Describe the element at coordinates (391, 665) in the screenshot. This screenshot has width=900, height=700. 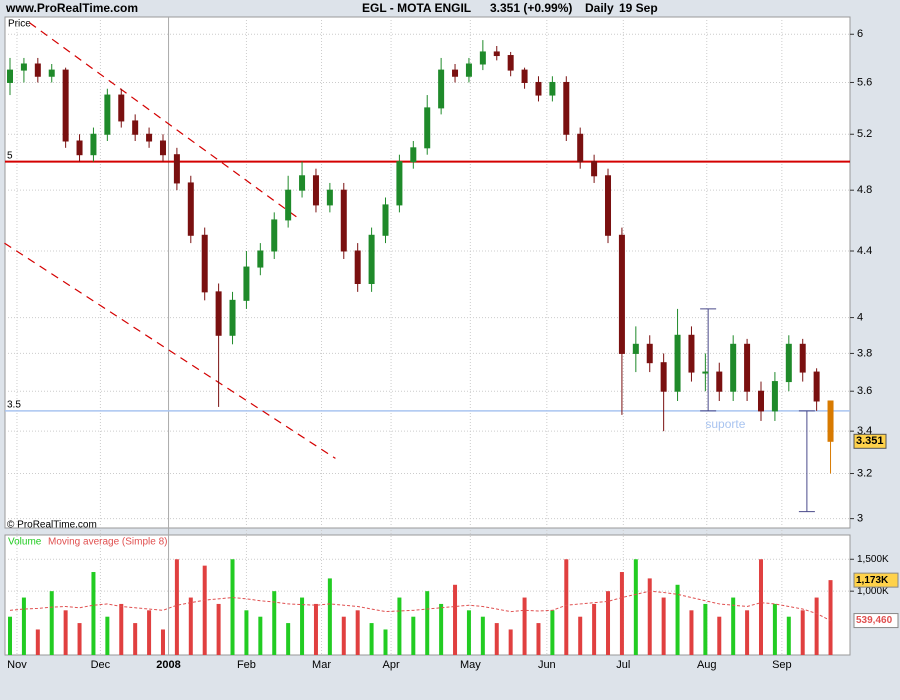
I see `x-tick-label: Apr` at that location.